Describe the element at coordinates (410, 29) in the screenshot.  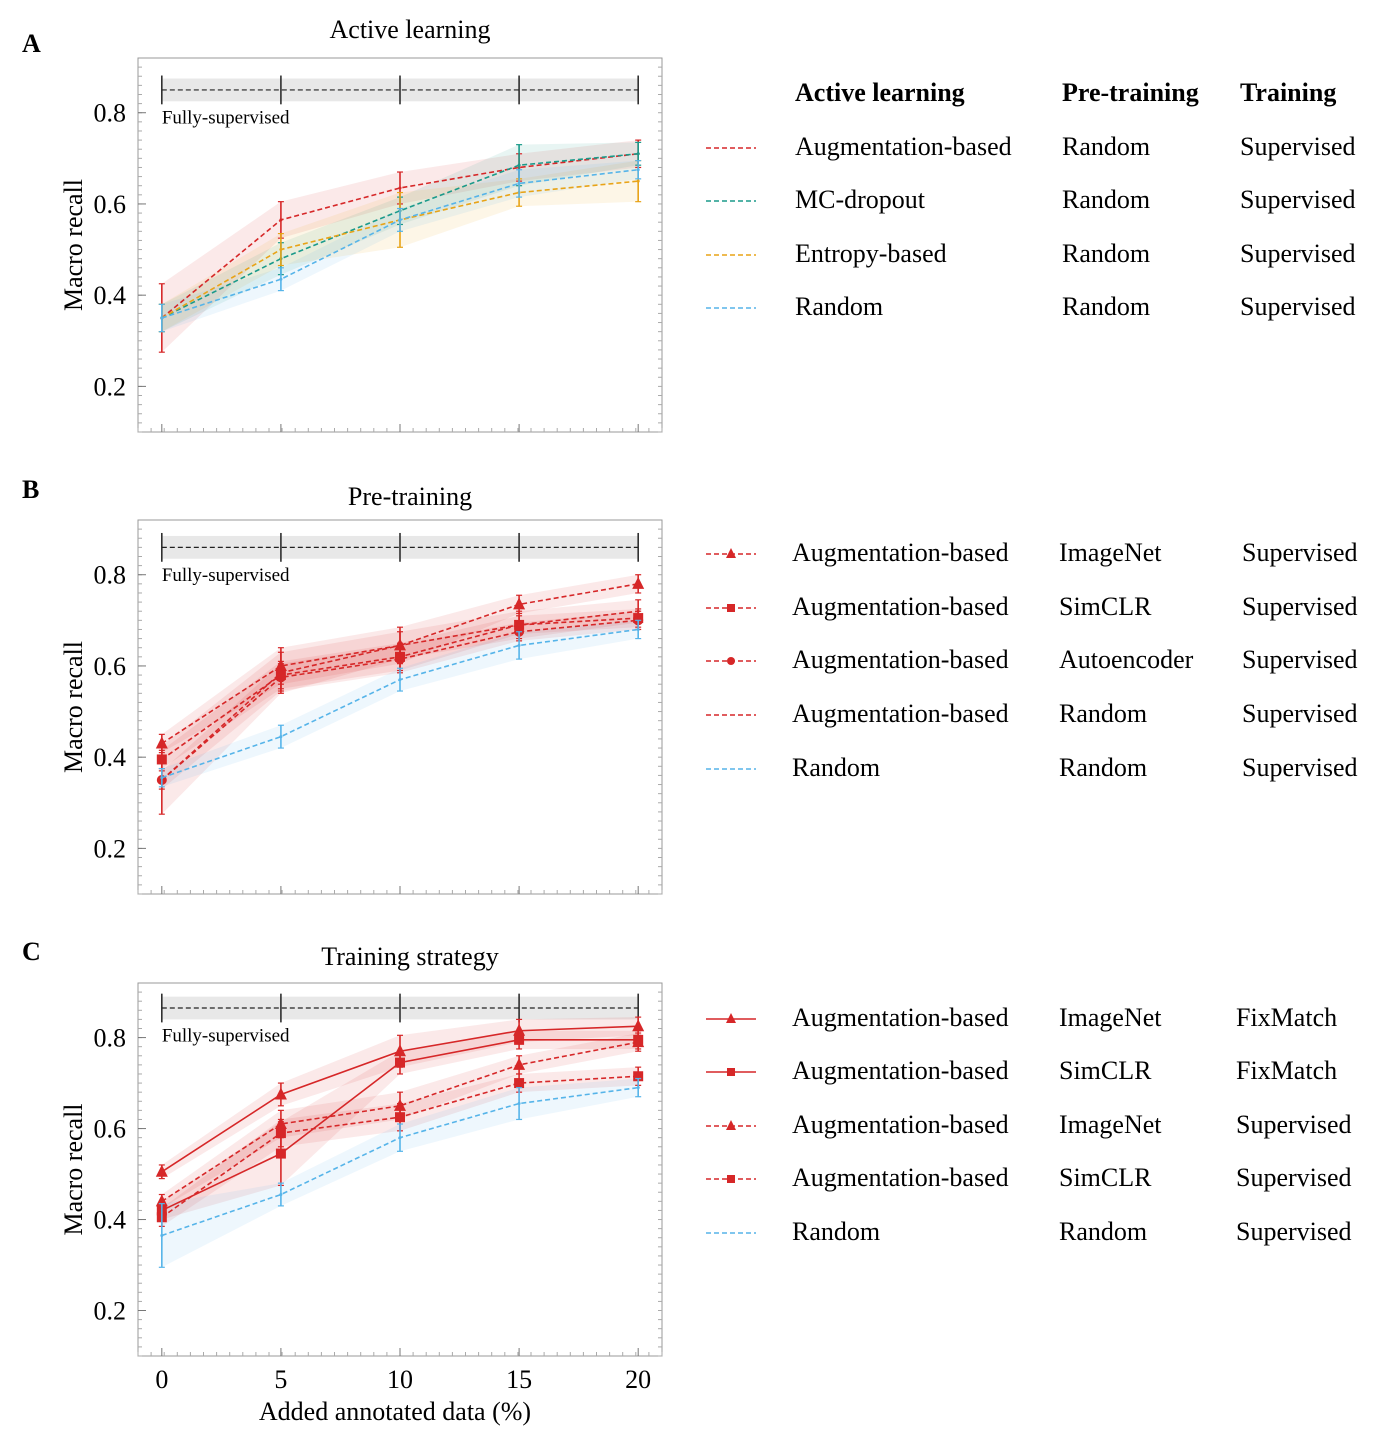
I see `chart-title: Active learning` at that location.